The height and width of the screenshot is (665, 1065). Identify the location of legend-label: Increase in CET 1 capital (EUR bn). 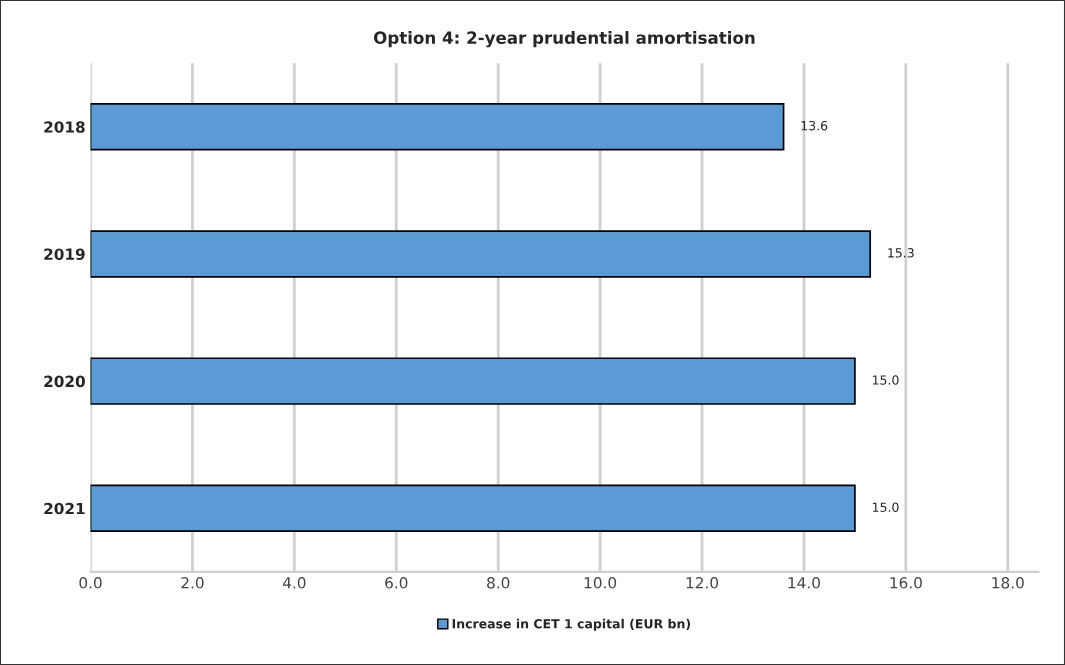
(571, 624).